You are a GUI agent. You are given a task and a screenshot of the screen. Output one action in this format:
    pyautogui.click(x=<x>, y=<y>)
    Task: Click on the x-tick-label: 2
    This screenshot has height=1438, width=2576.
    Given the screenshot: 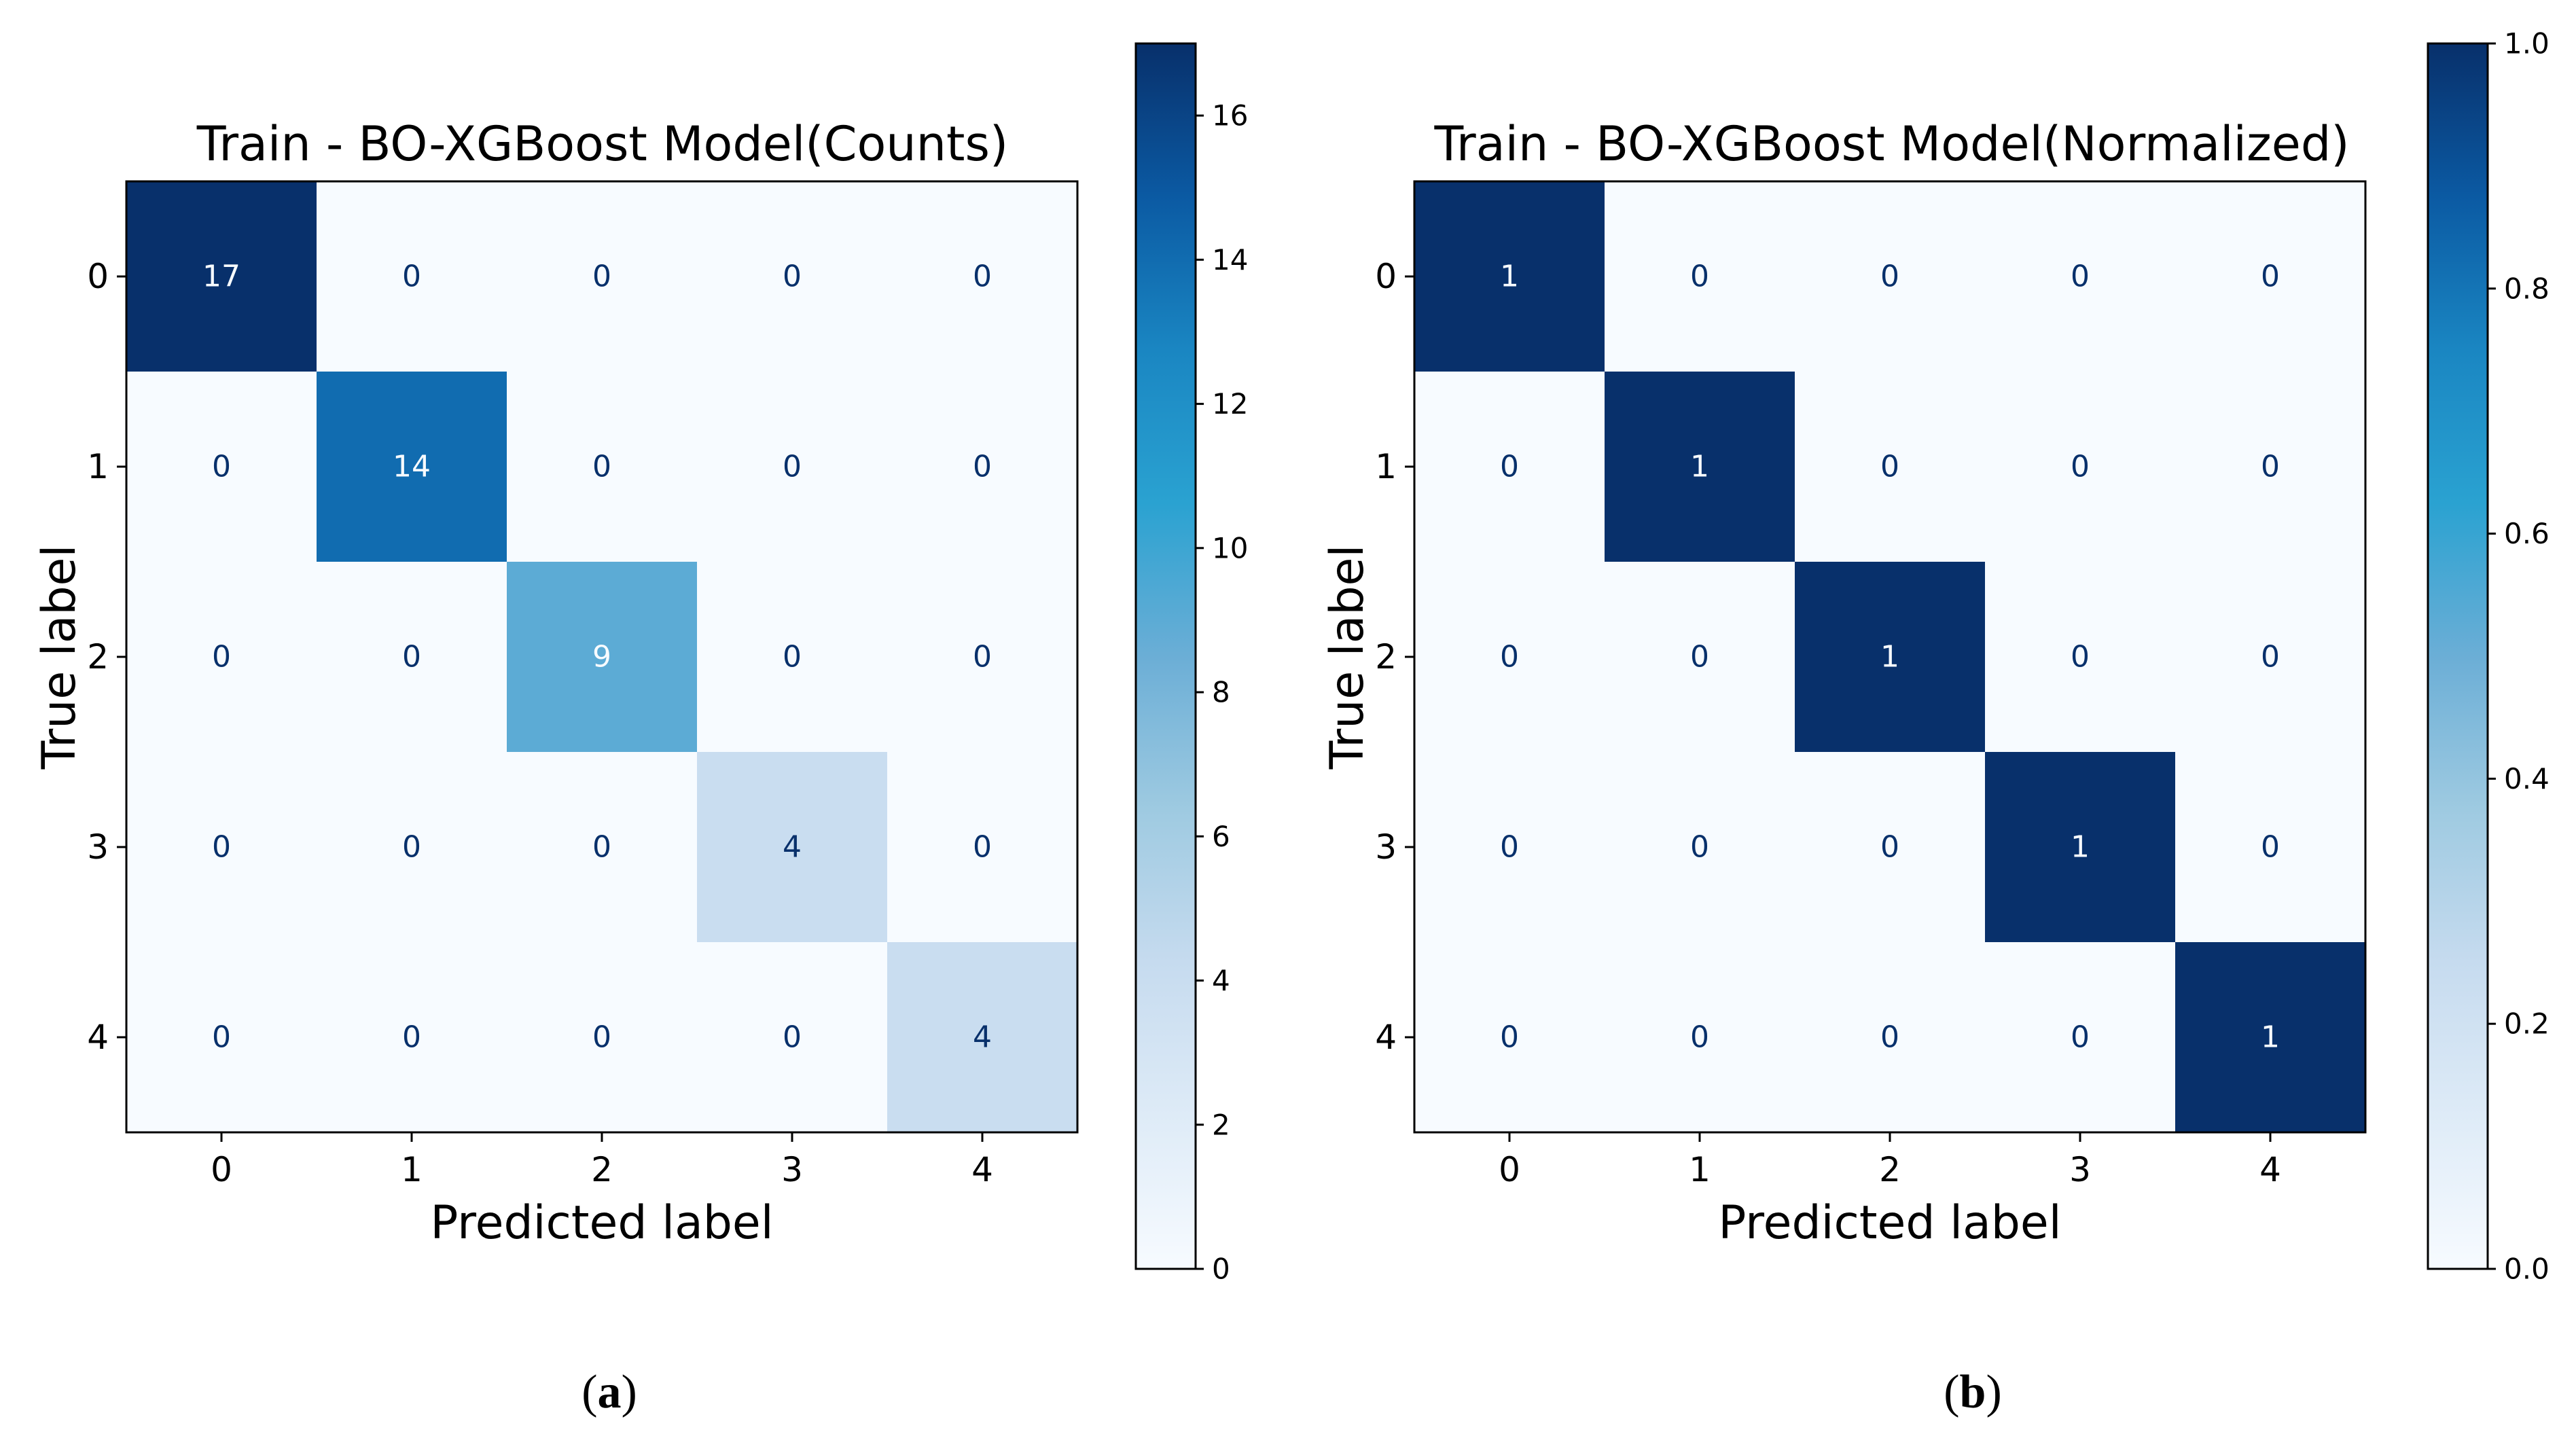 What is the action you would take?
    pyautogui.click(x=1890, y=1169)
    